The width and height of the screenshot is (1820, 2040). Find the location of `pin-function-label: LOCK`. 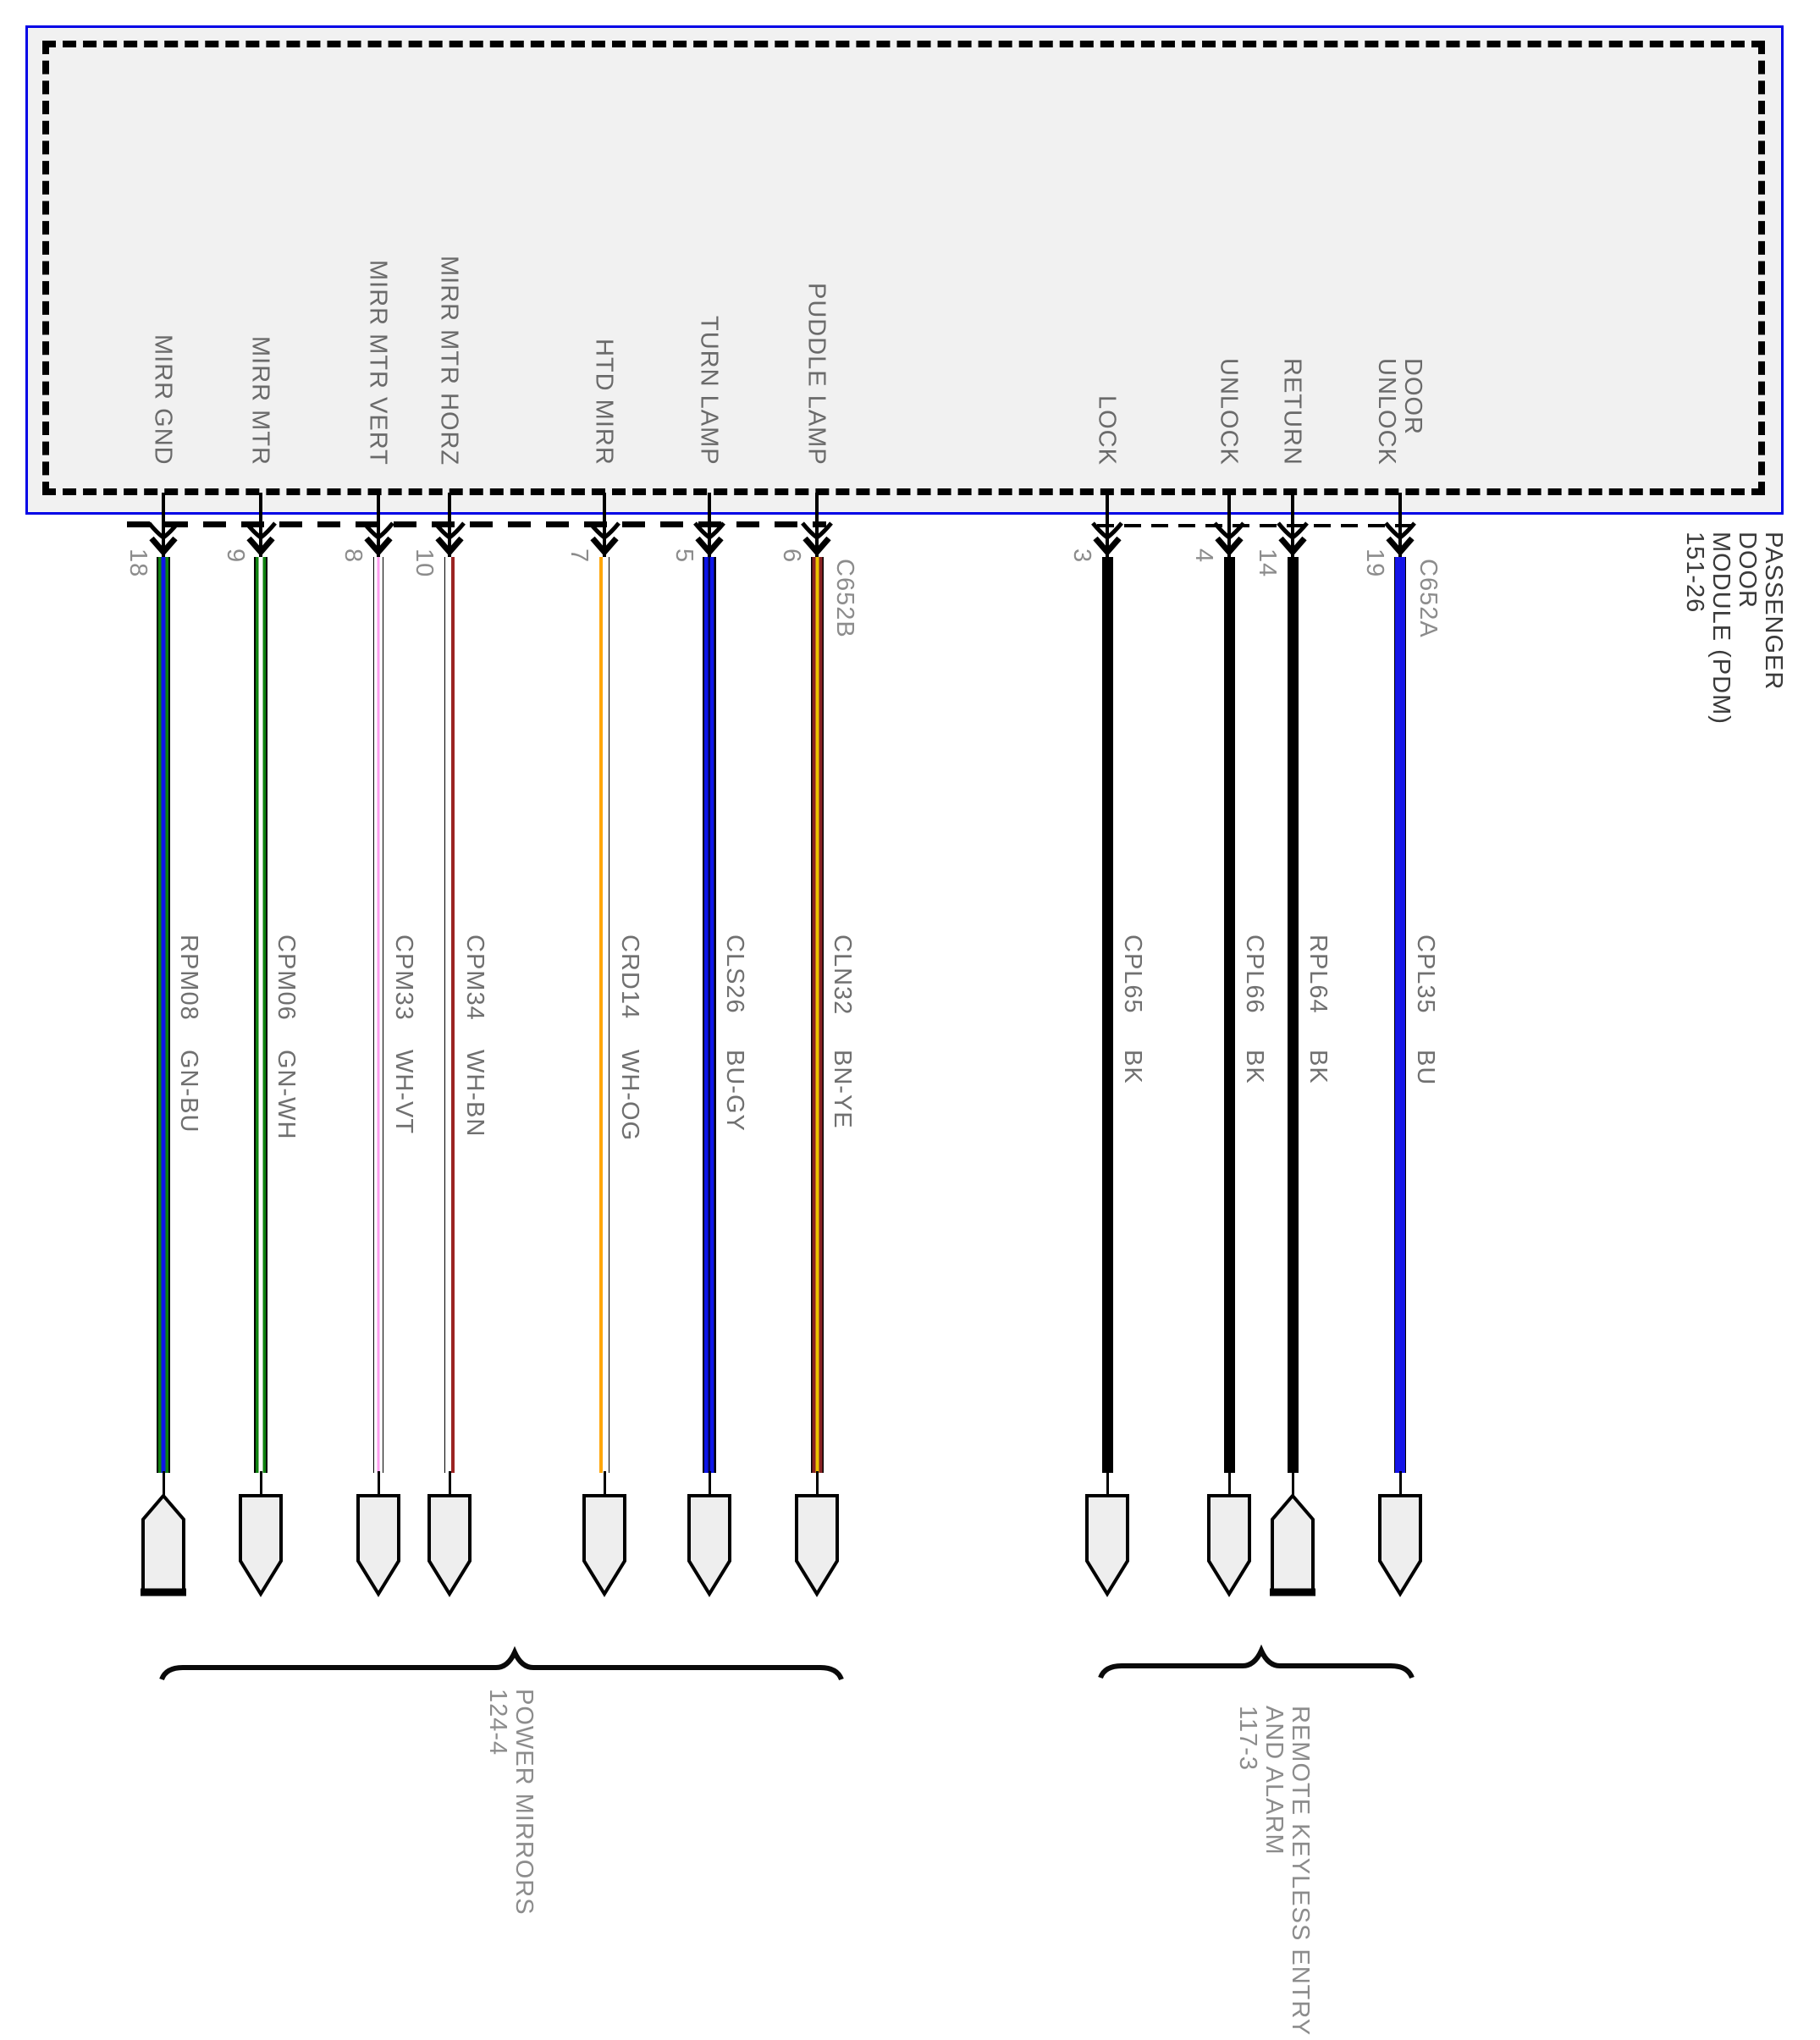

pin-function-label: LOCK is located at coordinates (1107, 430).